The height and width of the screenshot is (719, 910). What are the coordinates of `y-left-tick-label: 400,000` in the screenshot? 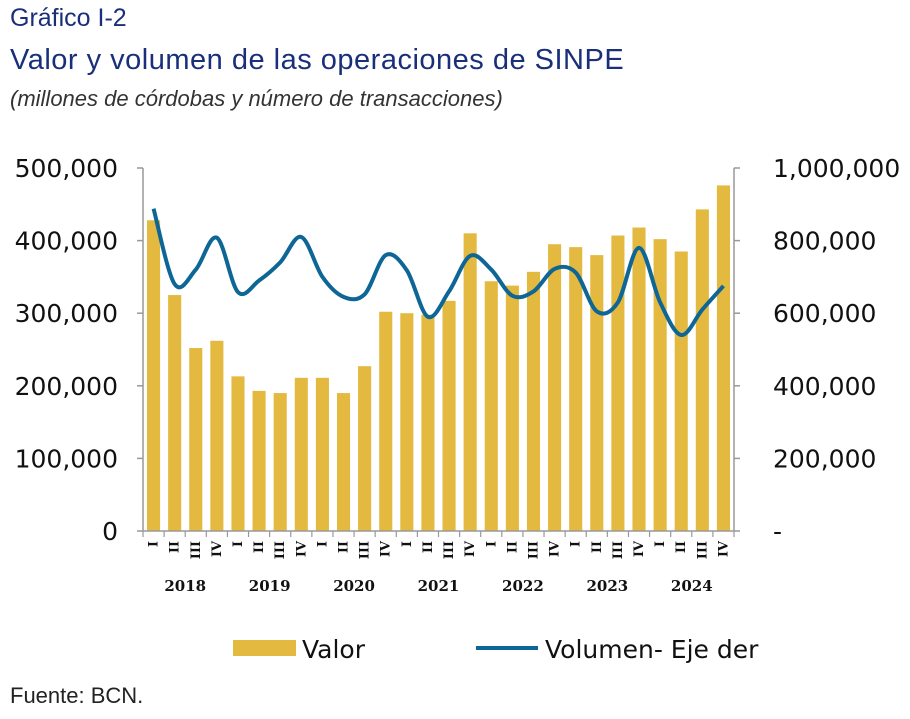 It's located at (66, 241).